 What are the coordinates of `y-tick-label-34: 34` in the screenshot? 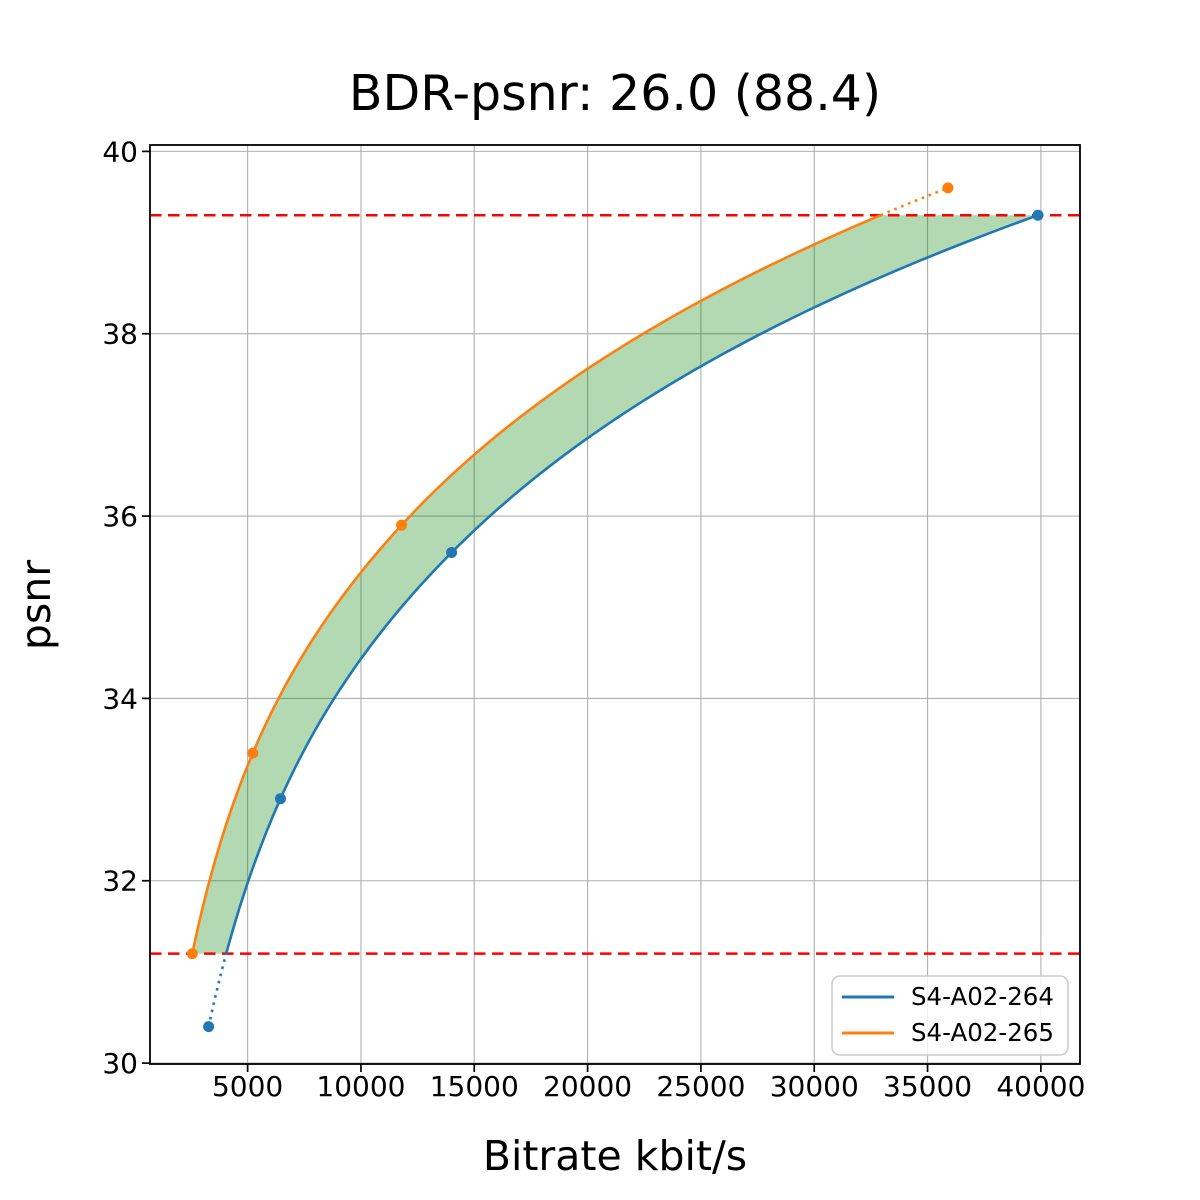 It's located at (120, 698).